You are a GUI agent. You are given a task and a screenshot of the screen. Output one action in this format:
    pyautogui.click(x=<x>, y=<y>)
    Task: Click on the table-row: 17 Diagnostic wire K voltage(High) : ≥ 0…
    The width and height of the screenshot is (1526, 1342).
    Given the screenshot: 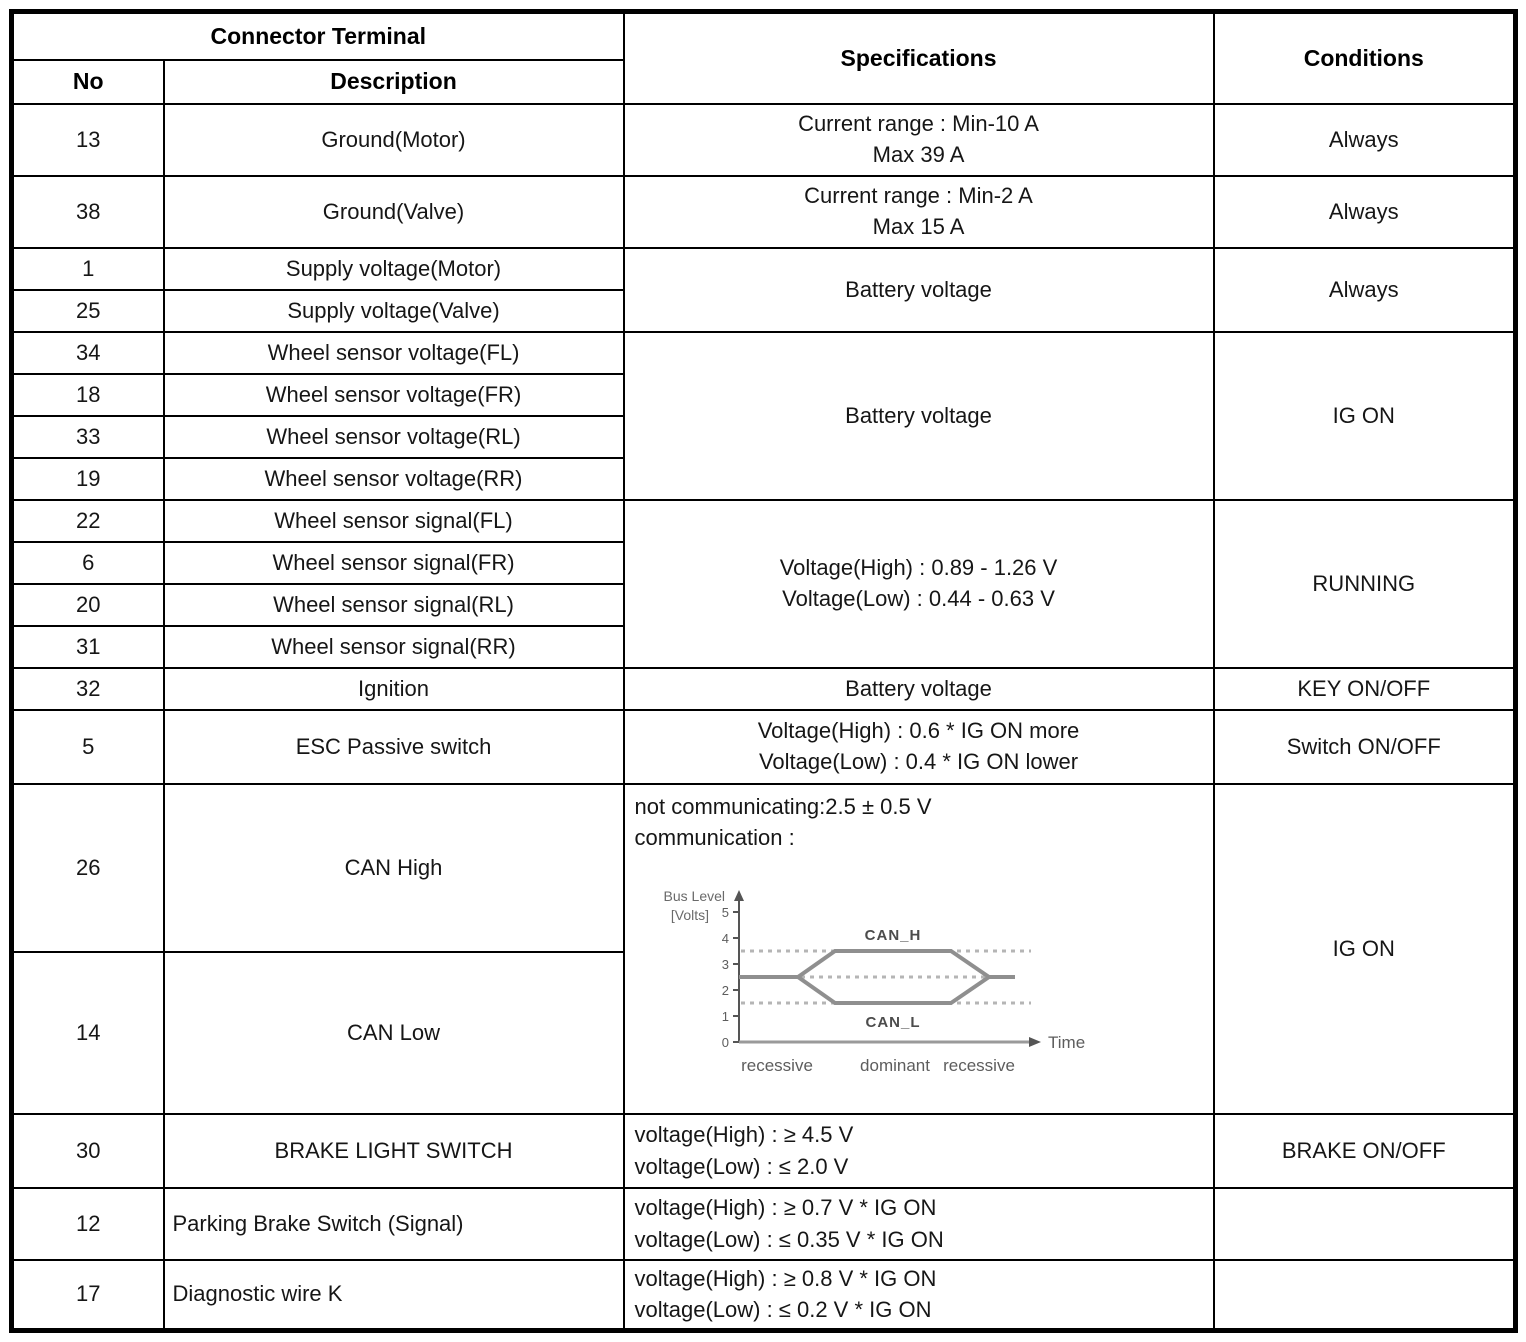 What is the action you would take?
    pyautogui.click(x=763, y=1295)
    